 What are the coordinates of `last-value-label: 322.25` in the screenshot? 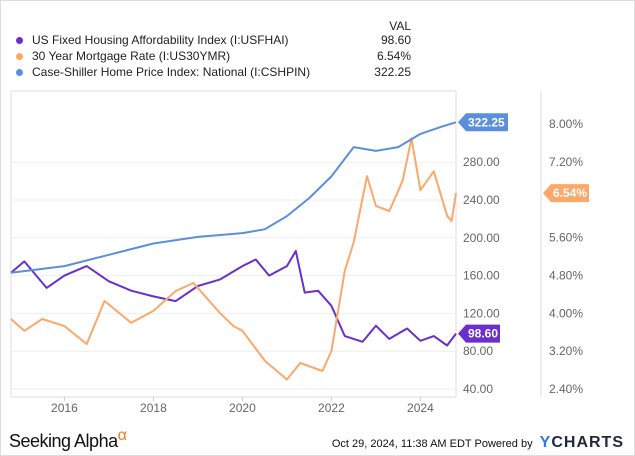 It's located at (486, 122).